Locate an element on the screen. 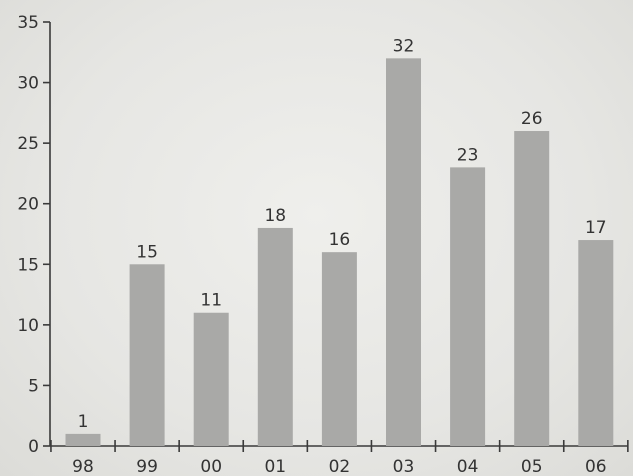  y-axis: 0 5 10 15 20 25 30 35 is located at coordinates (34, 235).